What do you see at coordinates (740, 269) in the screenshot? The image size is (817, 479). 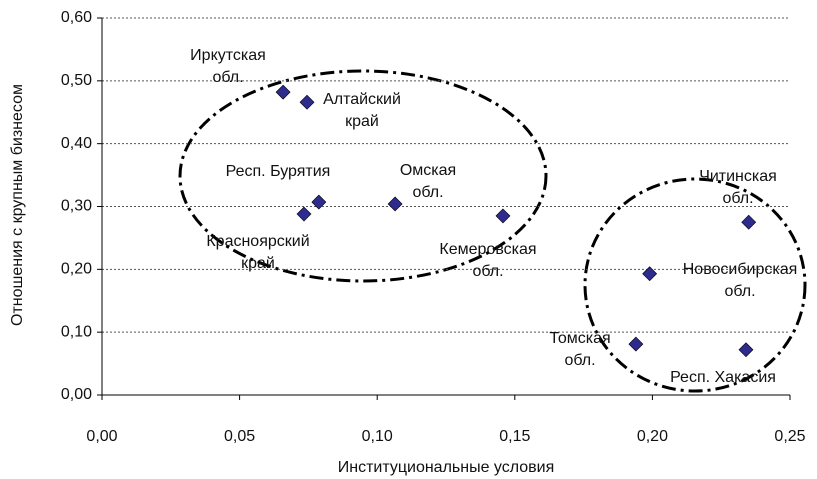 I see `point-label: Новосибирская` at bounding box center [740, 269].